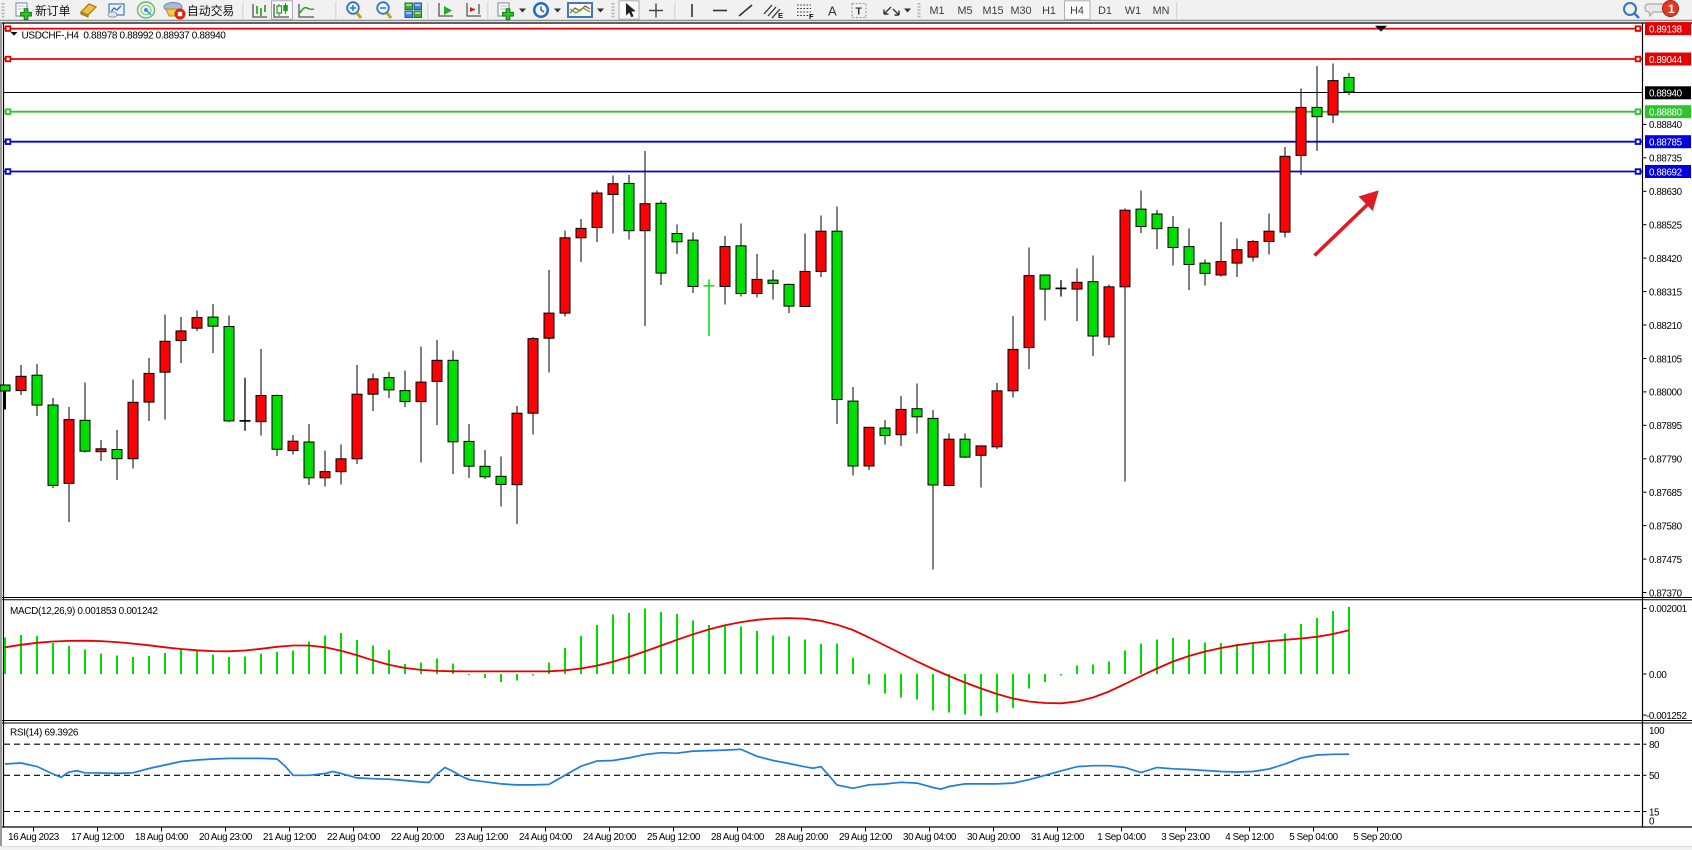 This screenshot has width=1692, height=850. What do you see at coordinates (1377, 837) in the screenshot?
I see `svg-text: 5 Sep 20:00` at bounding box center [1377, 837].